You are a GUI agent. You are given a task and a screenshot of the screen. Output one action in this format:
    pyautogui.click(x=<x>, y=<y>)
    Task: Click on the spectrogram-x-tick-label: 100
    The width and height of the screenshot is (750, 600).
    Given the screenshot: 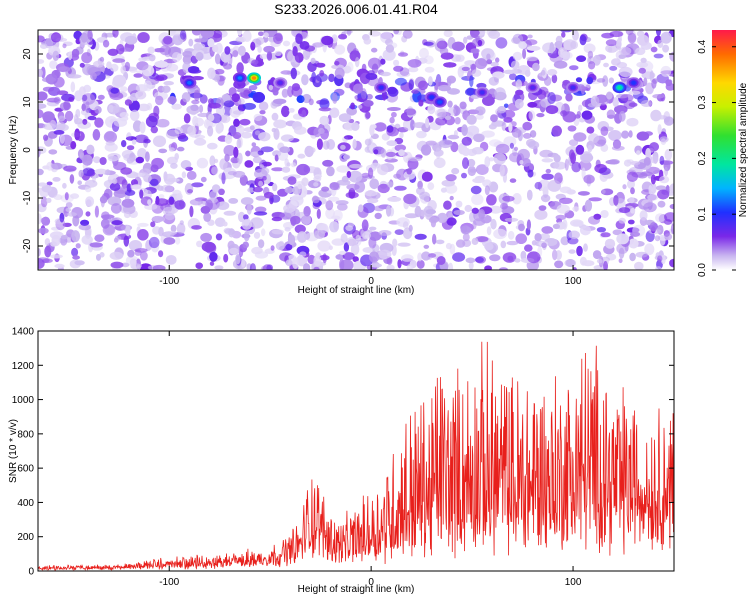 What is the action you would take?
    pyautogui.click(x=573, y=281)
    